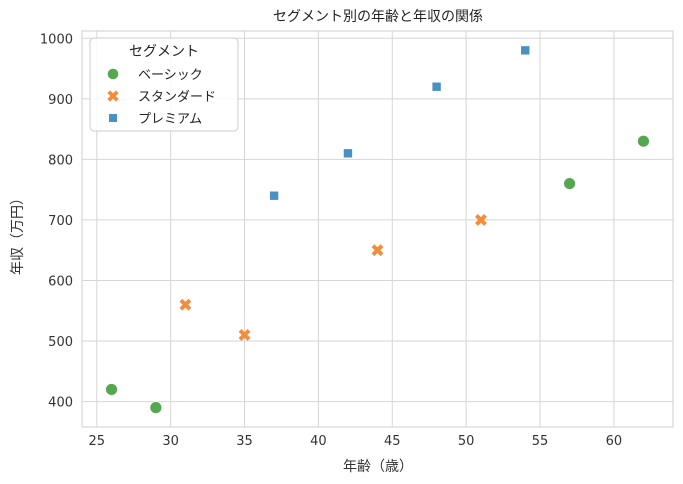  Describe the element at coordinates (18, 233) in the screenshot. I see `y-axis-title: 年収（万円）` at that location.